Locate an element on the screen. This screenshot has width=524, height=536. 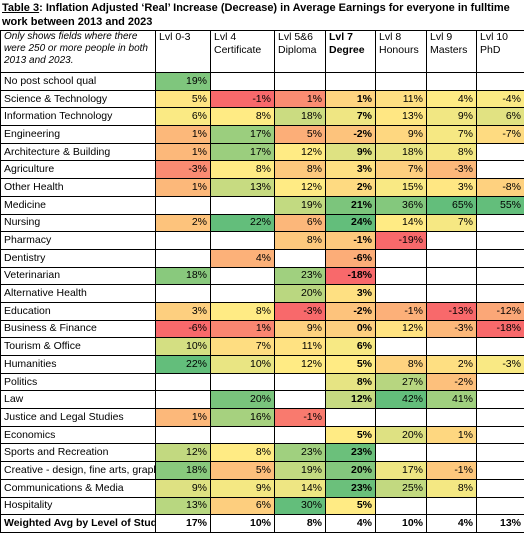
table-row: Alternative Health 20% 3% is located at coordinates (262, 293).